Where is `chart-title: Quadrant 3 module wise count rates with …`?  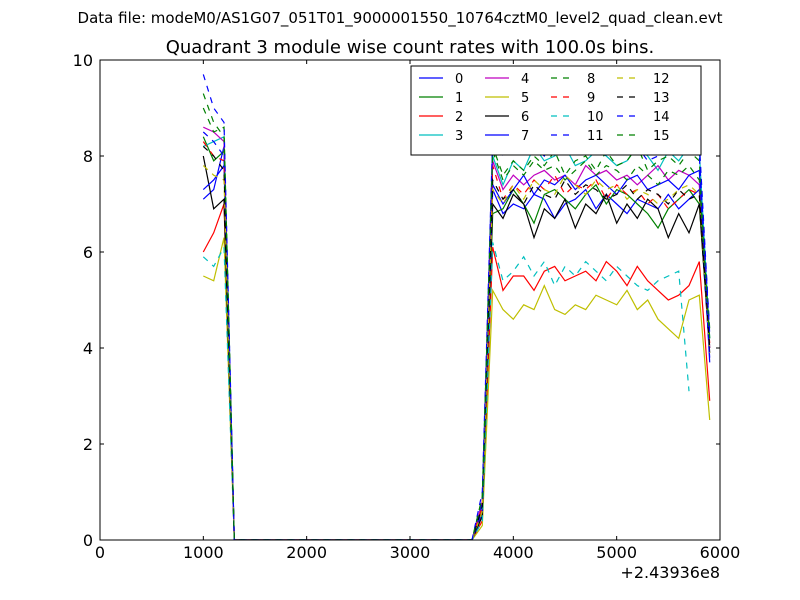 chart-title: Quadrant 3 module wise count rates with … is located at coordinates (410, 47).